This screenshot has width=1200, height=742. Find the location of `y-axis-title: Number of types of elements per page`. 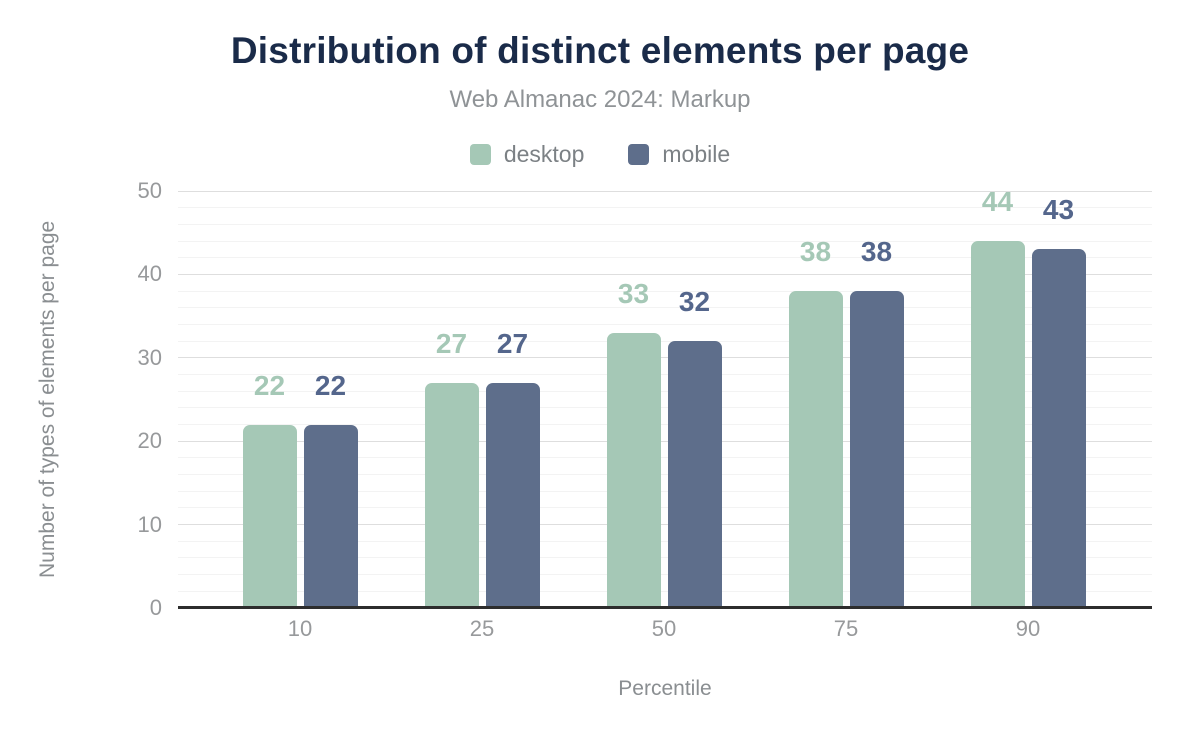

y-axis-title: Number of types of elements per page is located at coordinates (47, 399).